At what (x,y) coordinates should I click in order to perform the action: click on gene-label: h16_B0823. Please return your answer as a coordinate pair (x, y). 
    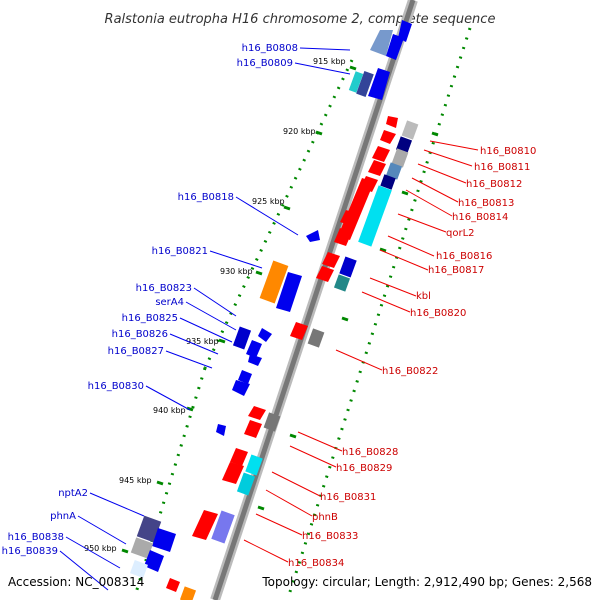
    Looking at the image, I should click on (164, 288).